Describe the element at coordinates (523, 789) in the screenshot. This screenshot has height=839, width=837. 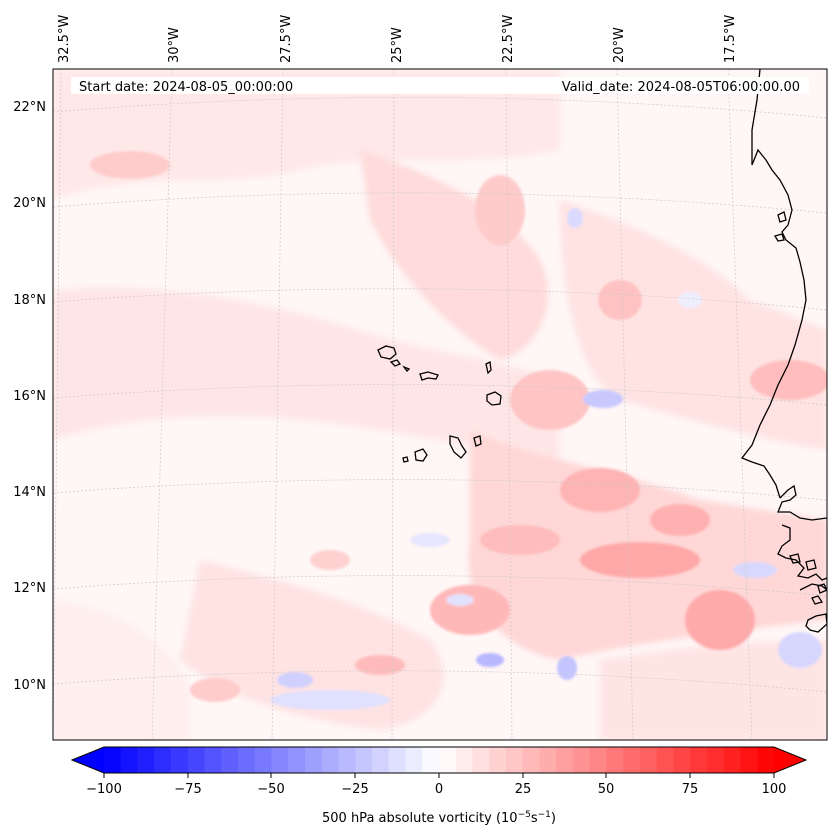
I see `colorbar-tick-label: 25` at that location.